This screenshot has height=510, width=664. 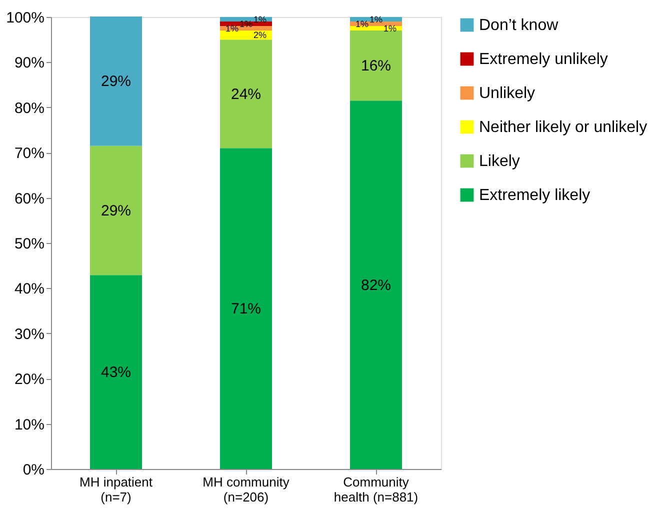 I want to click on x-tick-label: Community health (n=881), so click(x=376, y=489).